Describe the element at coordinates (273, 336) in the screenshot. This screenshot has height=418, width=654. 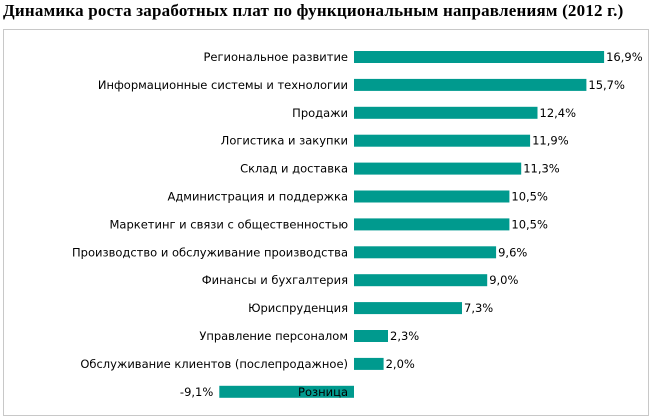
I see `category-label: Управление персоналом` at that location.